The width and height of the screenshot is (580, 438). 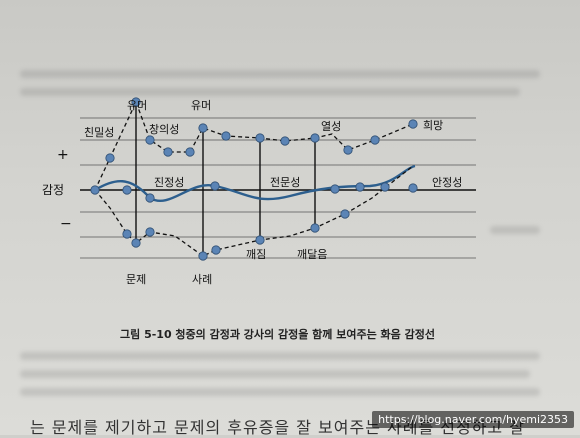 What do you see at coordinates (433, 125) in the screenshot?
I see `label-hope: 희망` at bounding box center [433, 125].